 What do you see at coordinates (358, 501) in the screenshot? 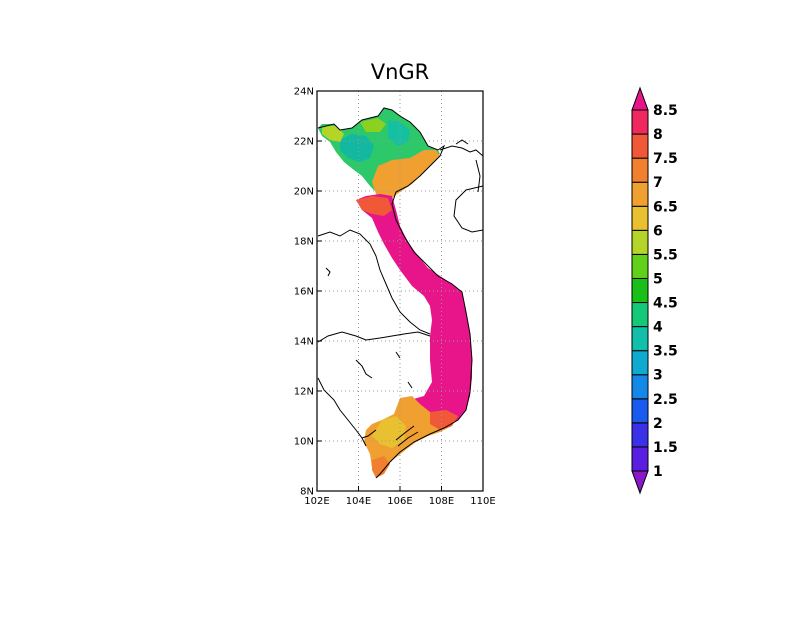
I see `x-tick-label: 104E` at bounding box center [358, 501].